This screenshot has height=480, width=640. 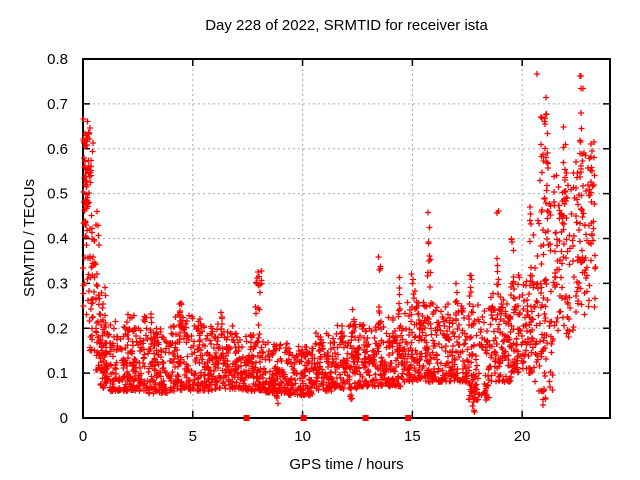 I want to click on x-tick-label: 0, so click(x=83, y=436).